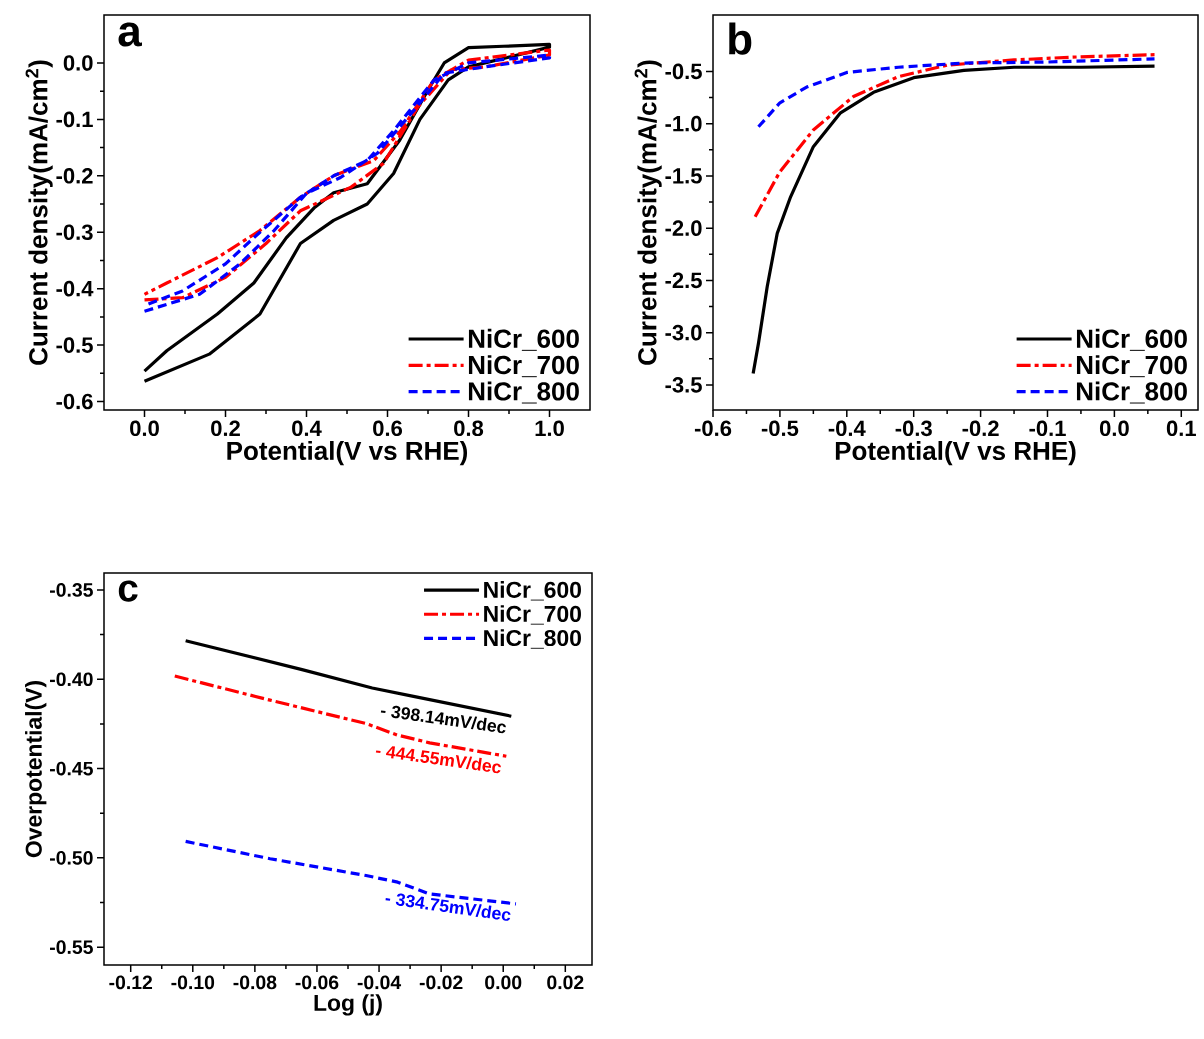  I want to click on y-tick-label: -2.5, so click(683, 280).